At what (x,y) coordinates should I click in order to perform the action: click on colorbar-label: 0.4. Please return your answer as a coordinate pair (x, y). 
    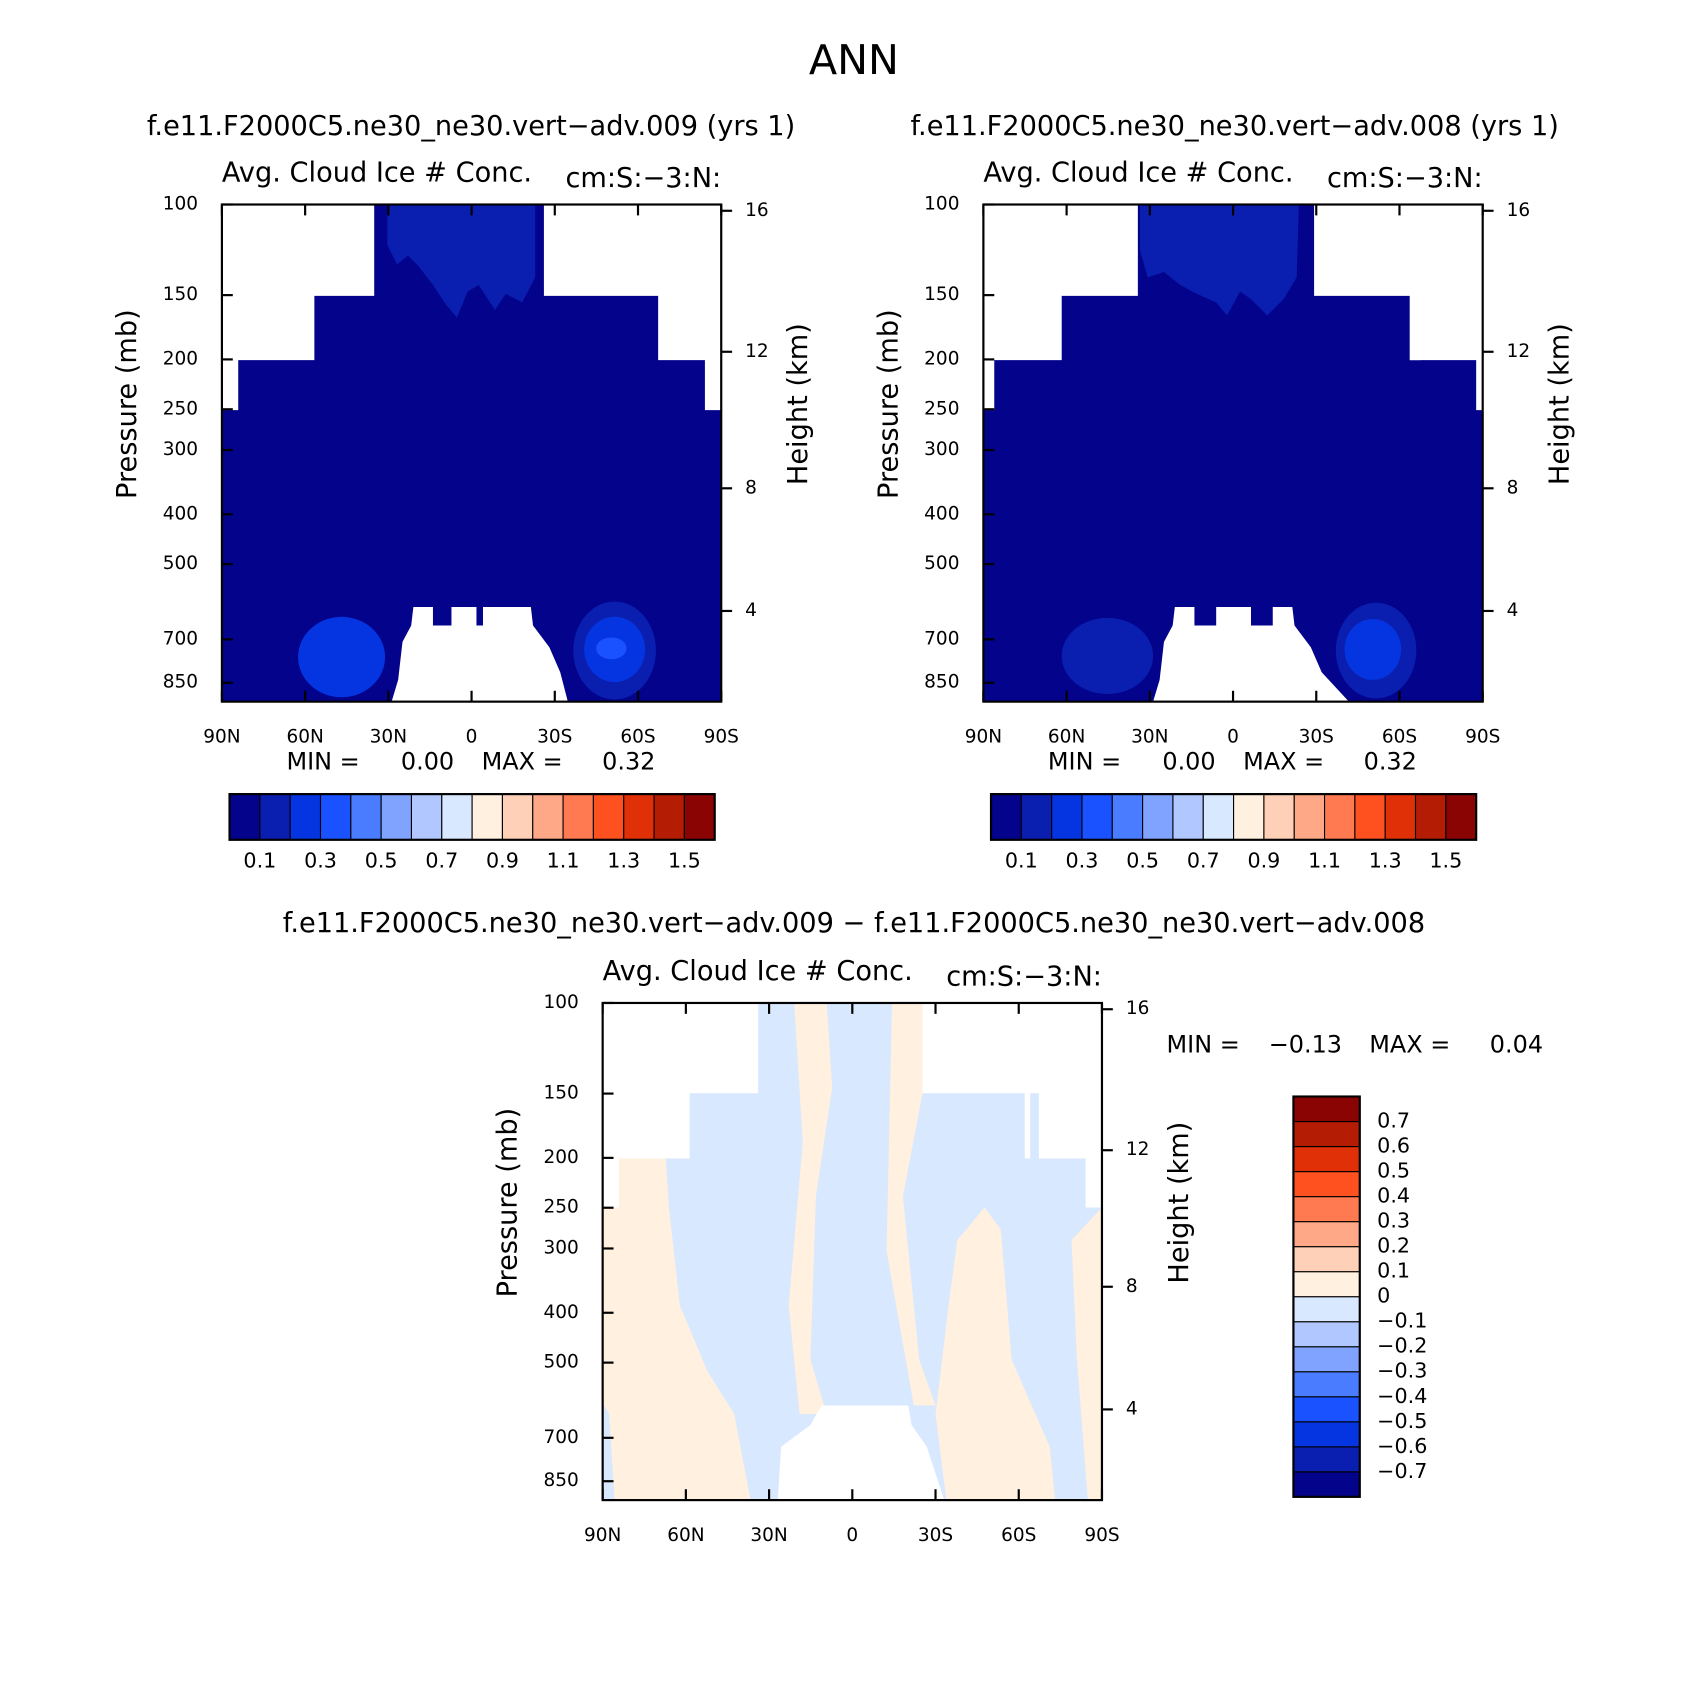
    Looking at the image, I should click on (1393, 1196).